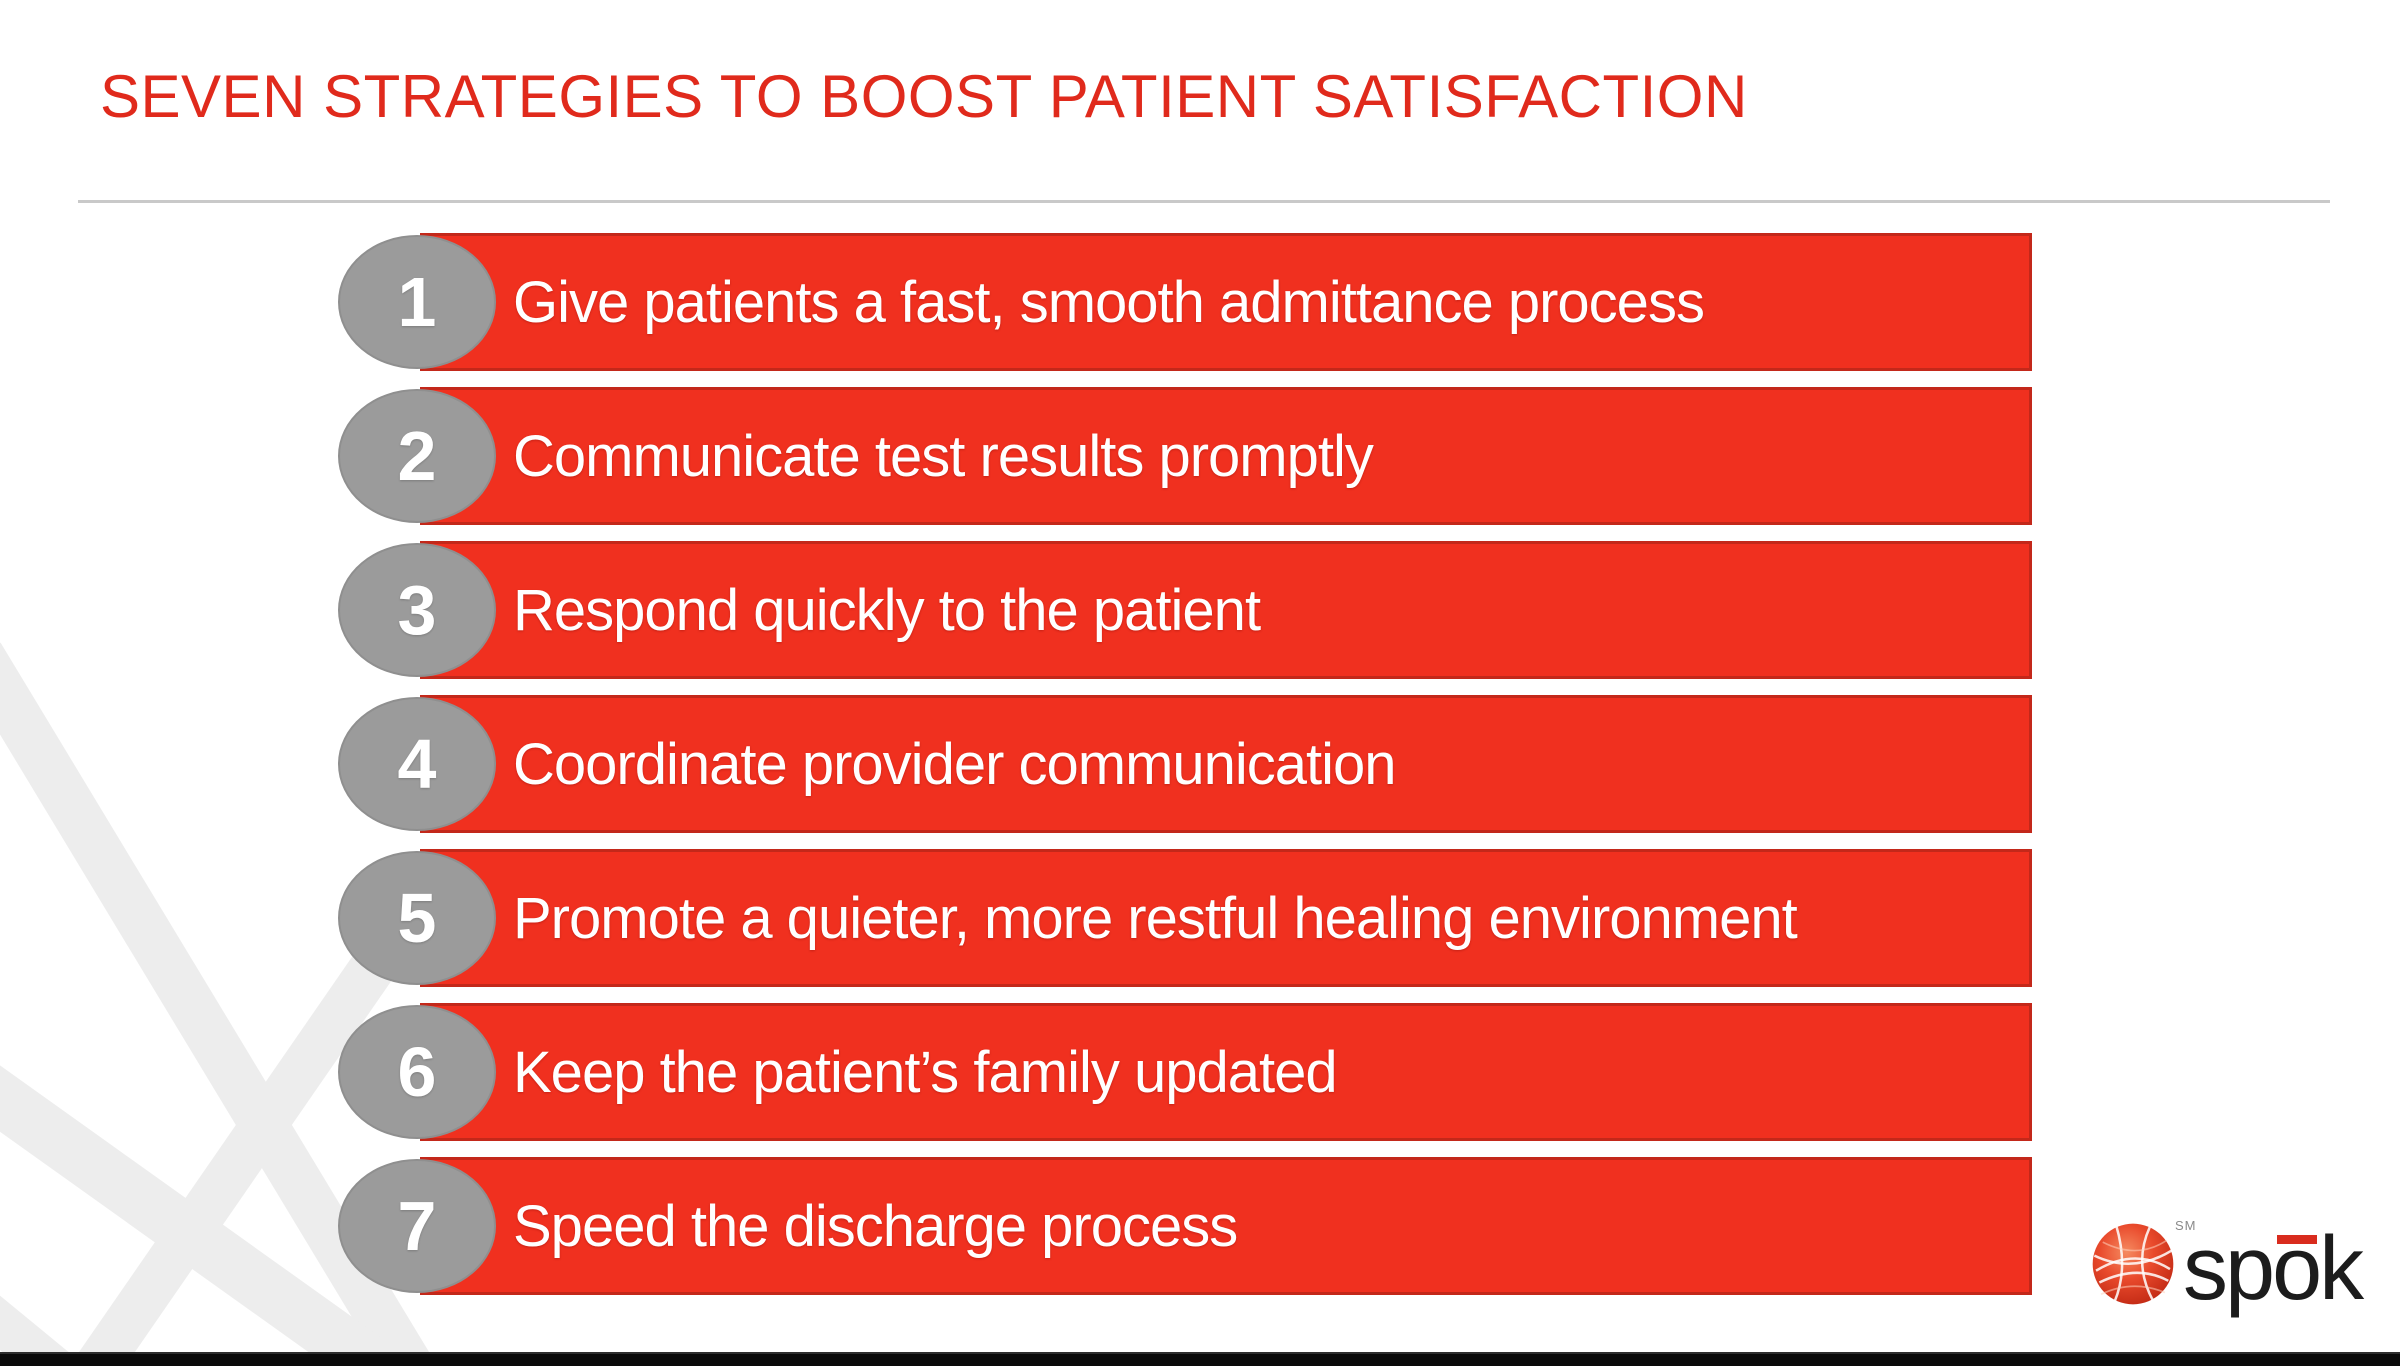 The height and width of the screenshot is (1366, 2400). I want to click on strategy-row: 2 Communicate test results promptly, so click(1200, 456).